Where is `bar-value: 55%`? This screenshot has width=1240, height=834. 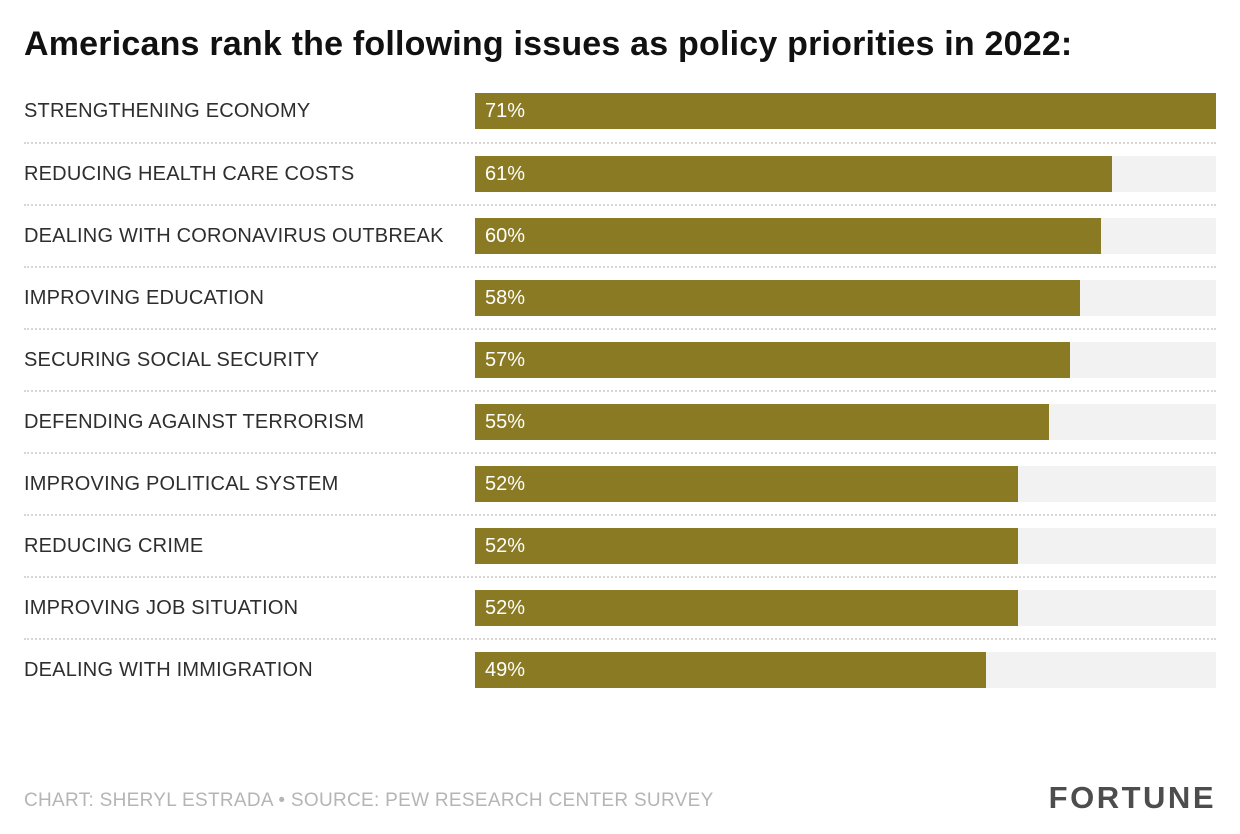 bar-value: 55% is located at coordinates (505, 421).